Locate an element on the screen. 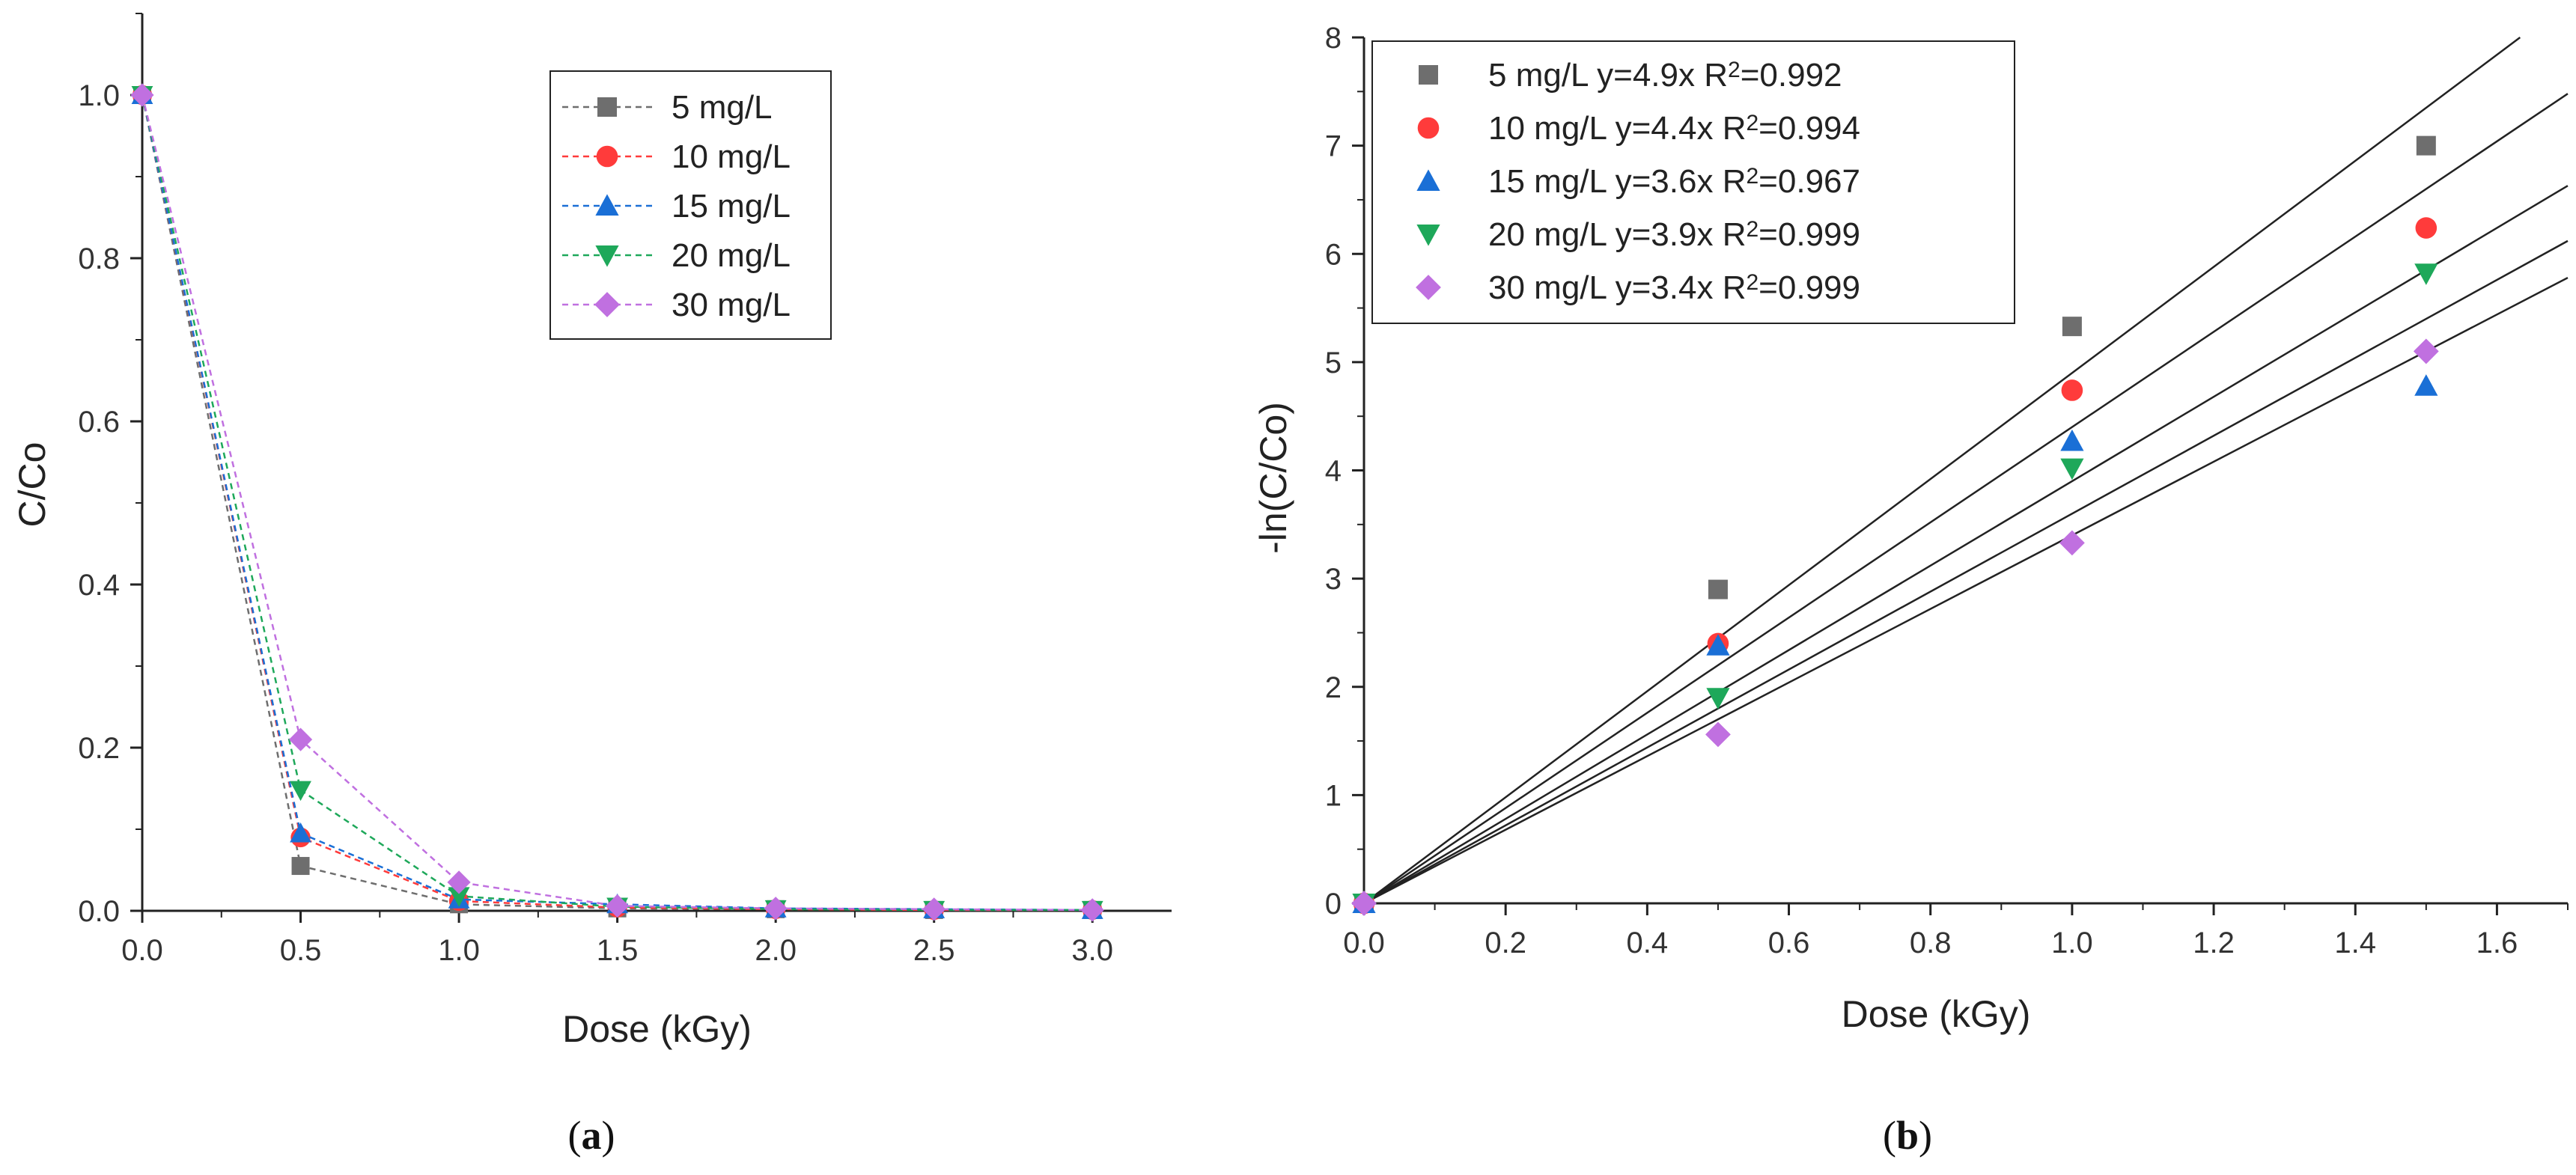  x-tick-label: 2.0 is located at coordinates (776, 950).